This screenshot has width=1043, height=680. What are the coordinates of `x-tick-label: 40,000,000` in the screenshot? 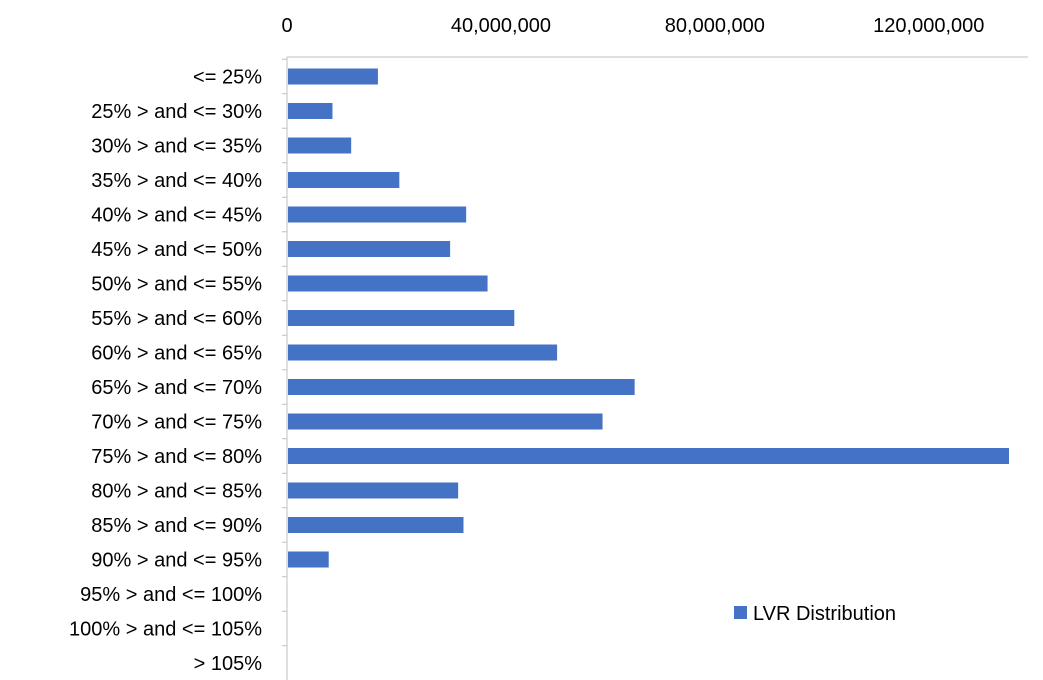 It's located at (501, 26).